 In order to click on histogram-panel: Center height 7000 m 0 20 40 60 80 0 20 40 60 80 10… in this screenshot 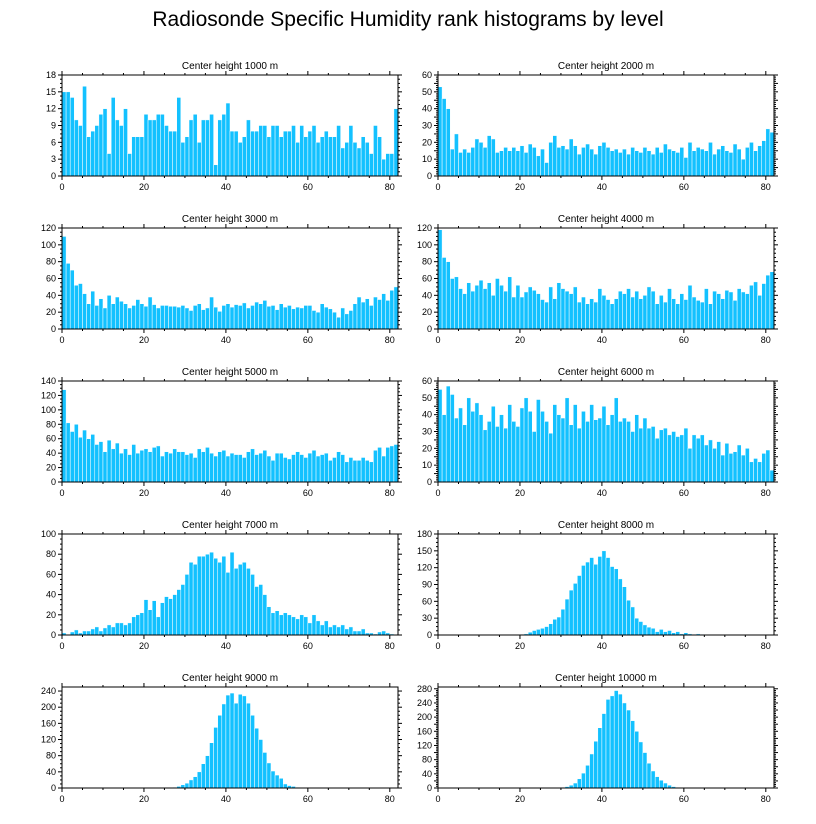, I will do `click(221, 585)`.